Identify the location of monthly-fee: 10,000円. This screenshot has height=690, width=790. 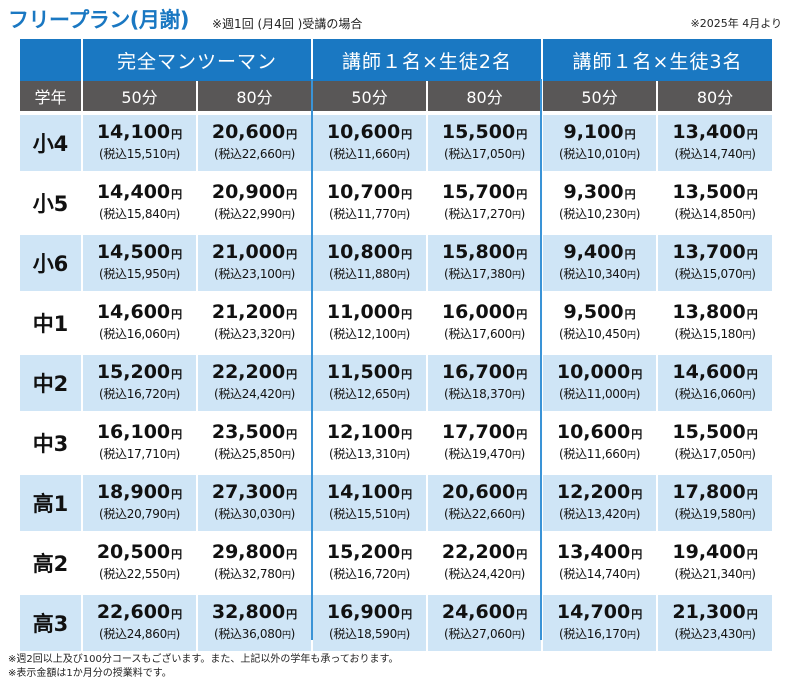
(599, 373).